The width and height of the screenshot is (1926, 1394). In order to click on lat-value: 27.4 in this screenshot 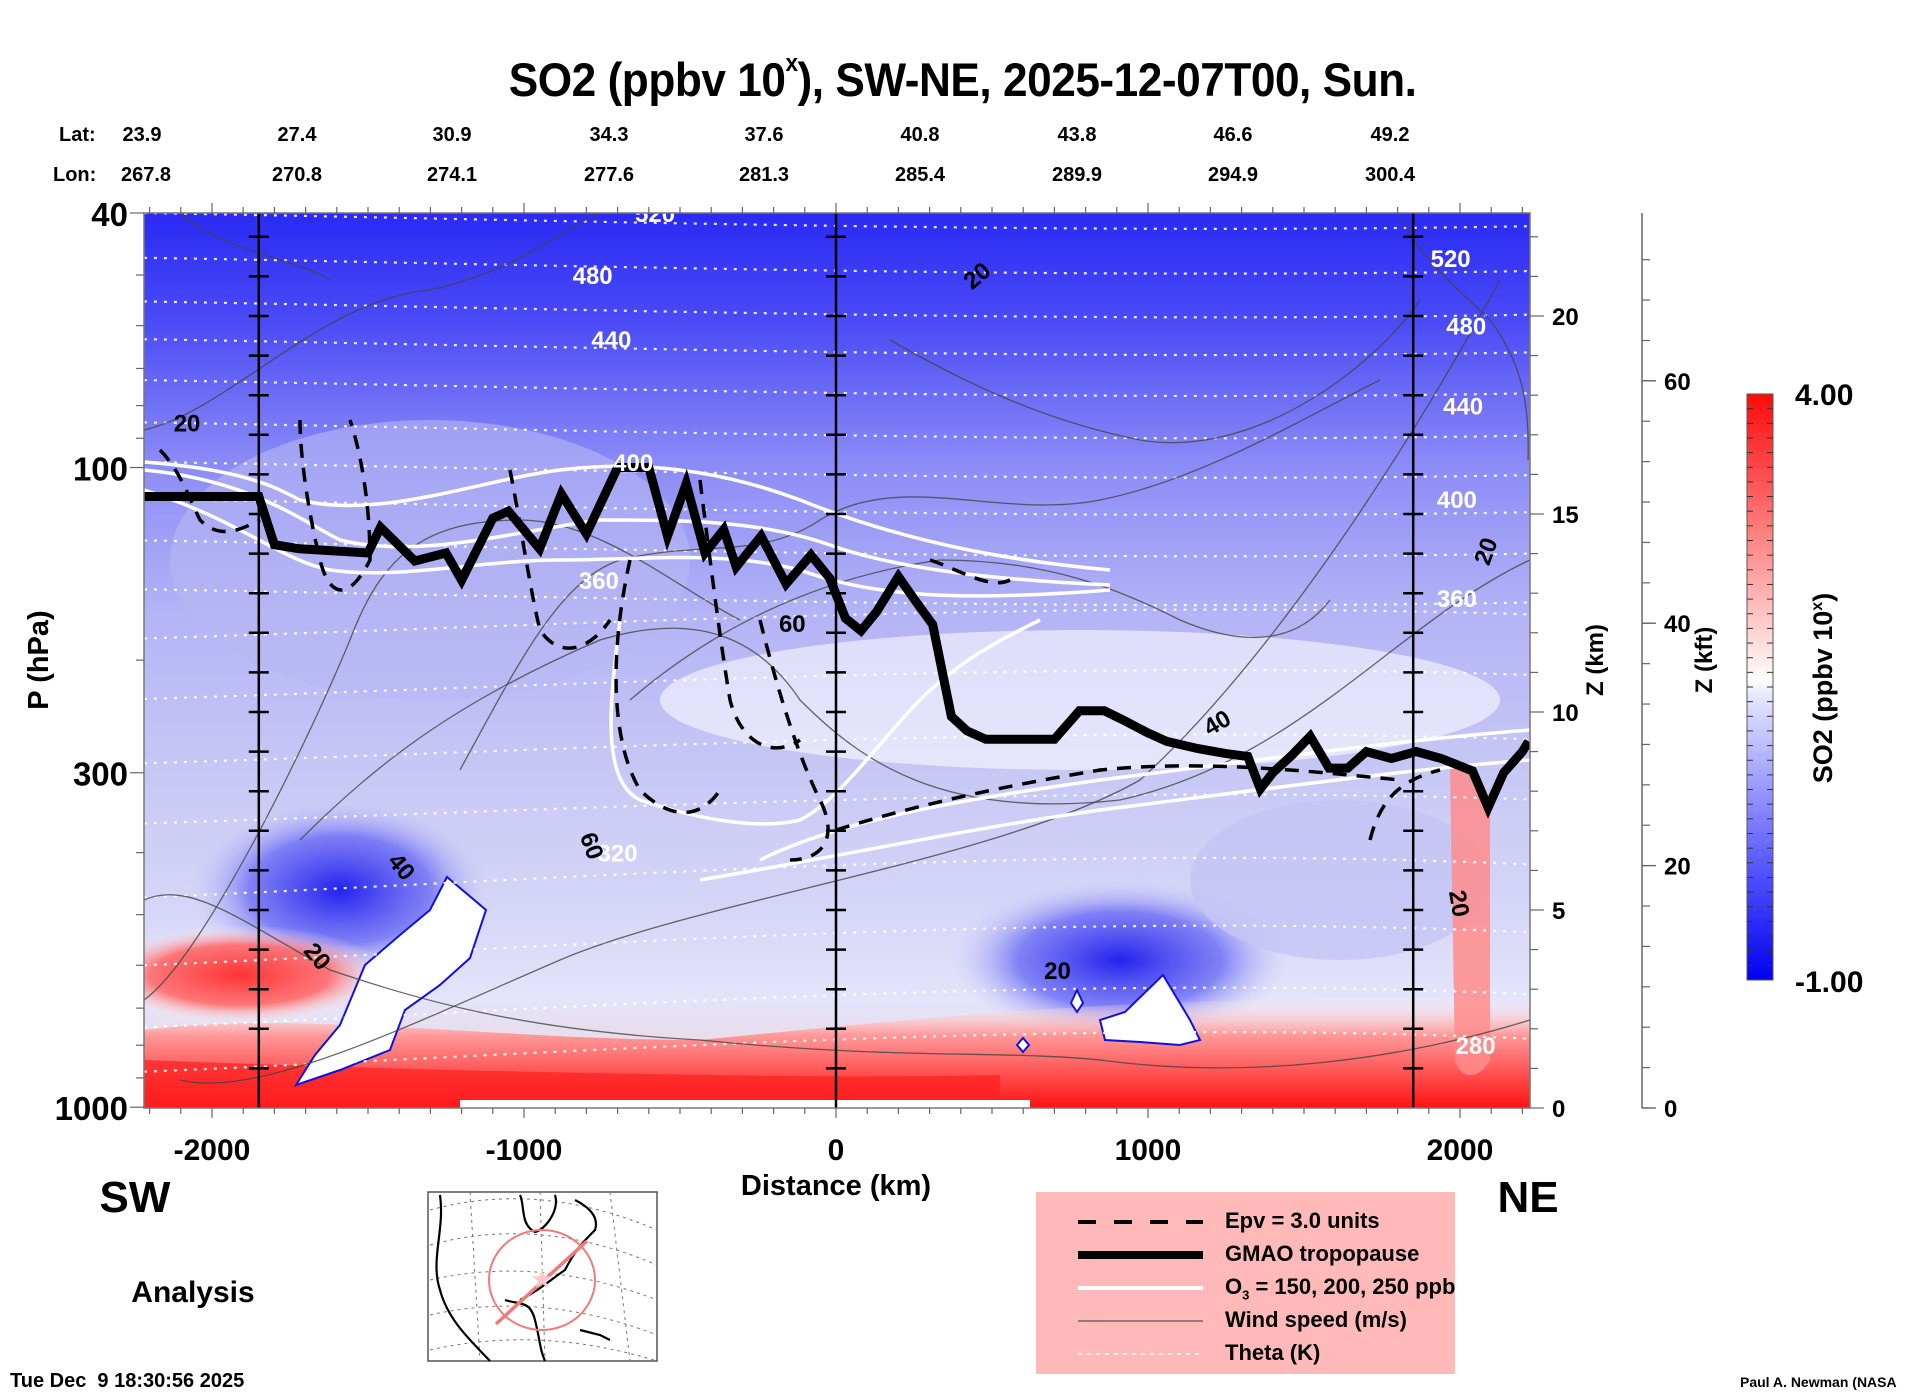, I will do `click(297, 135)`.